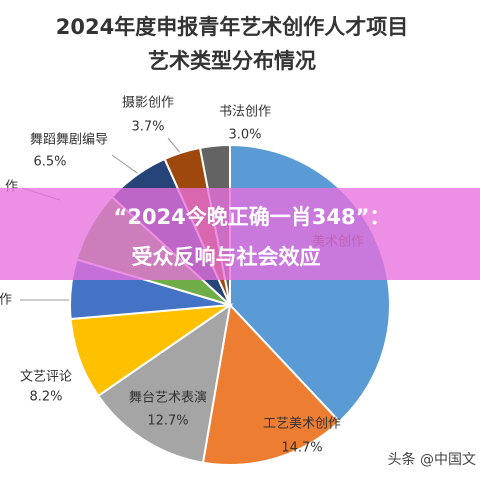  I want to click on banner-text: “2024今晚正确一肖348”：, so click(252, 217).